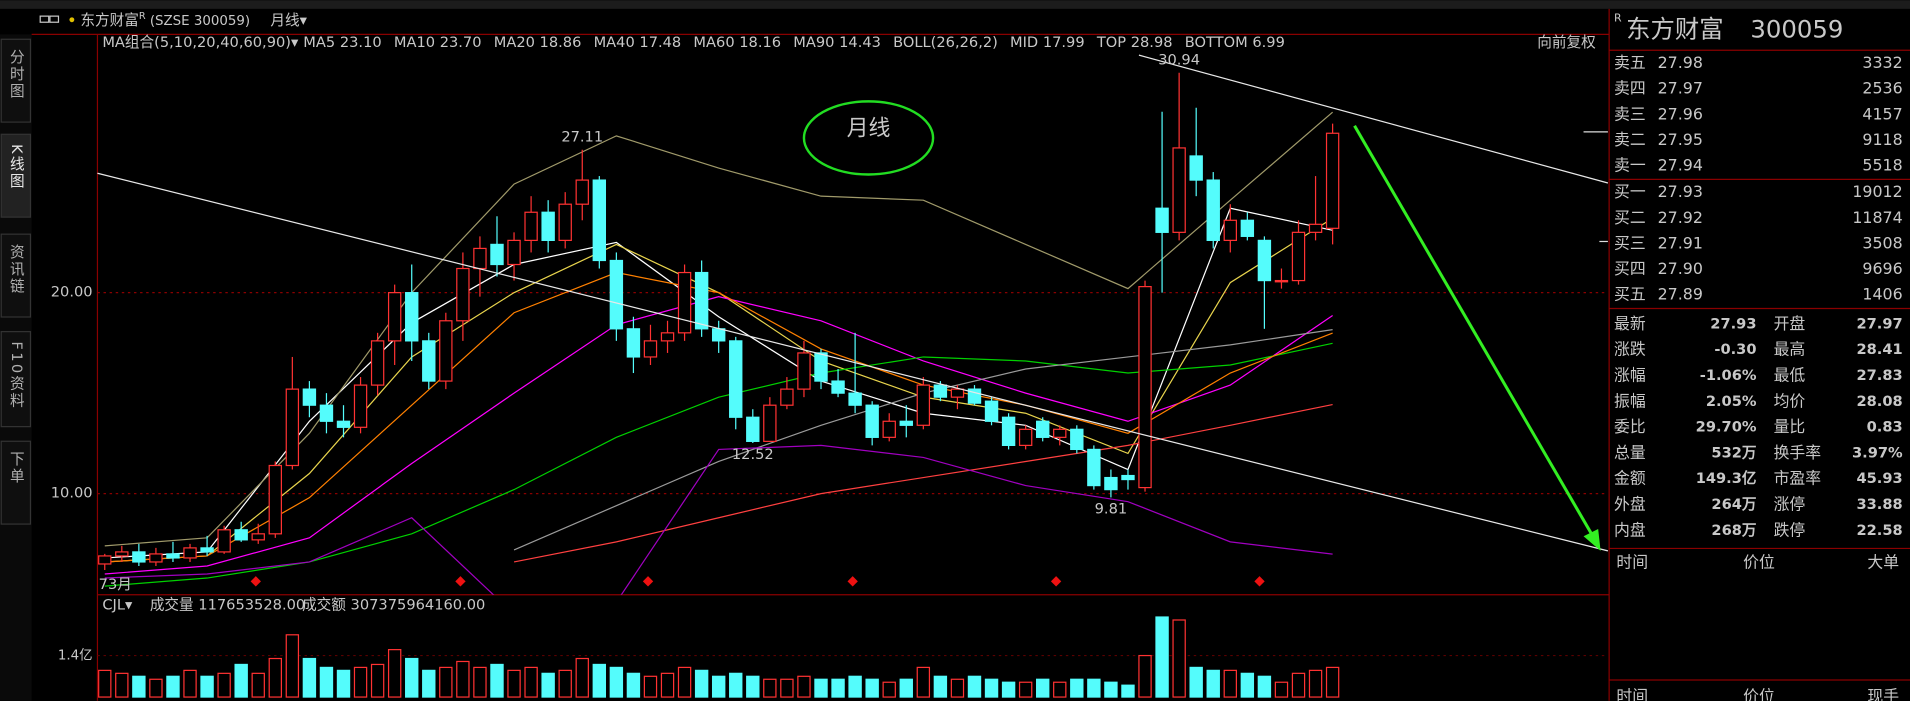 Image resolution: width=1910 pixels, height=701 pixels. I want to click on stat-value: -0.30, so click(1735, 349).